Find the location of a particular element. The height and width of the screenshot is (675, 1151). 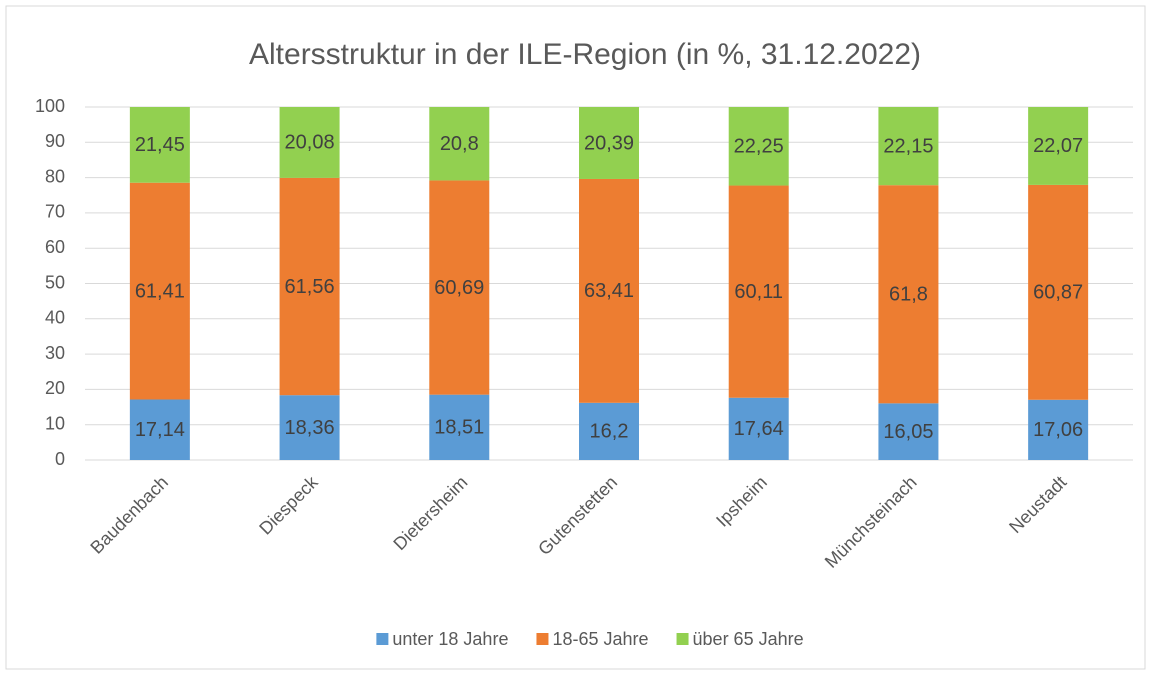

data-label: 16,2 is located at coordinates (609, 432).